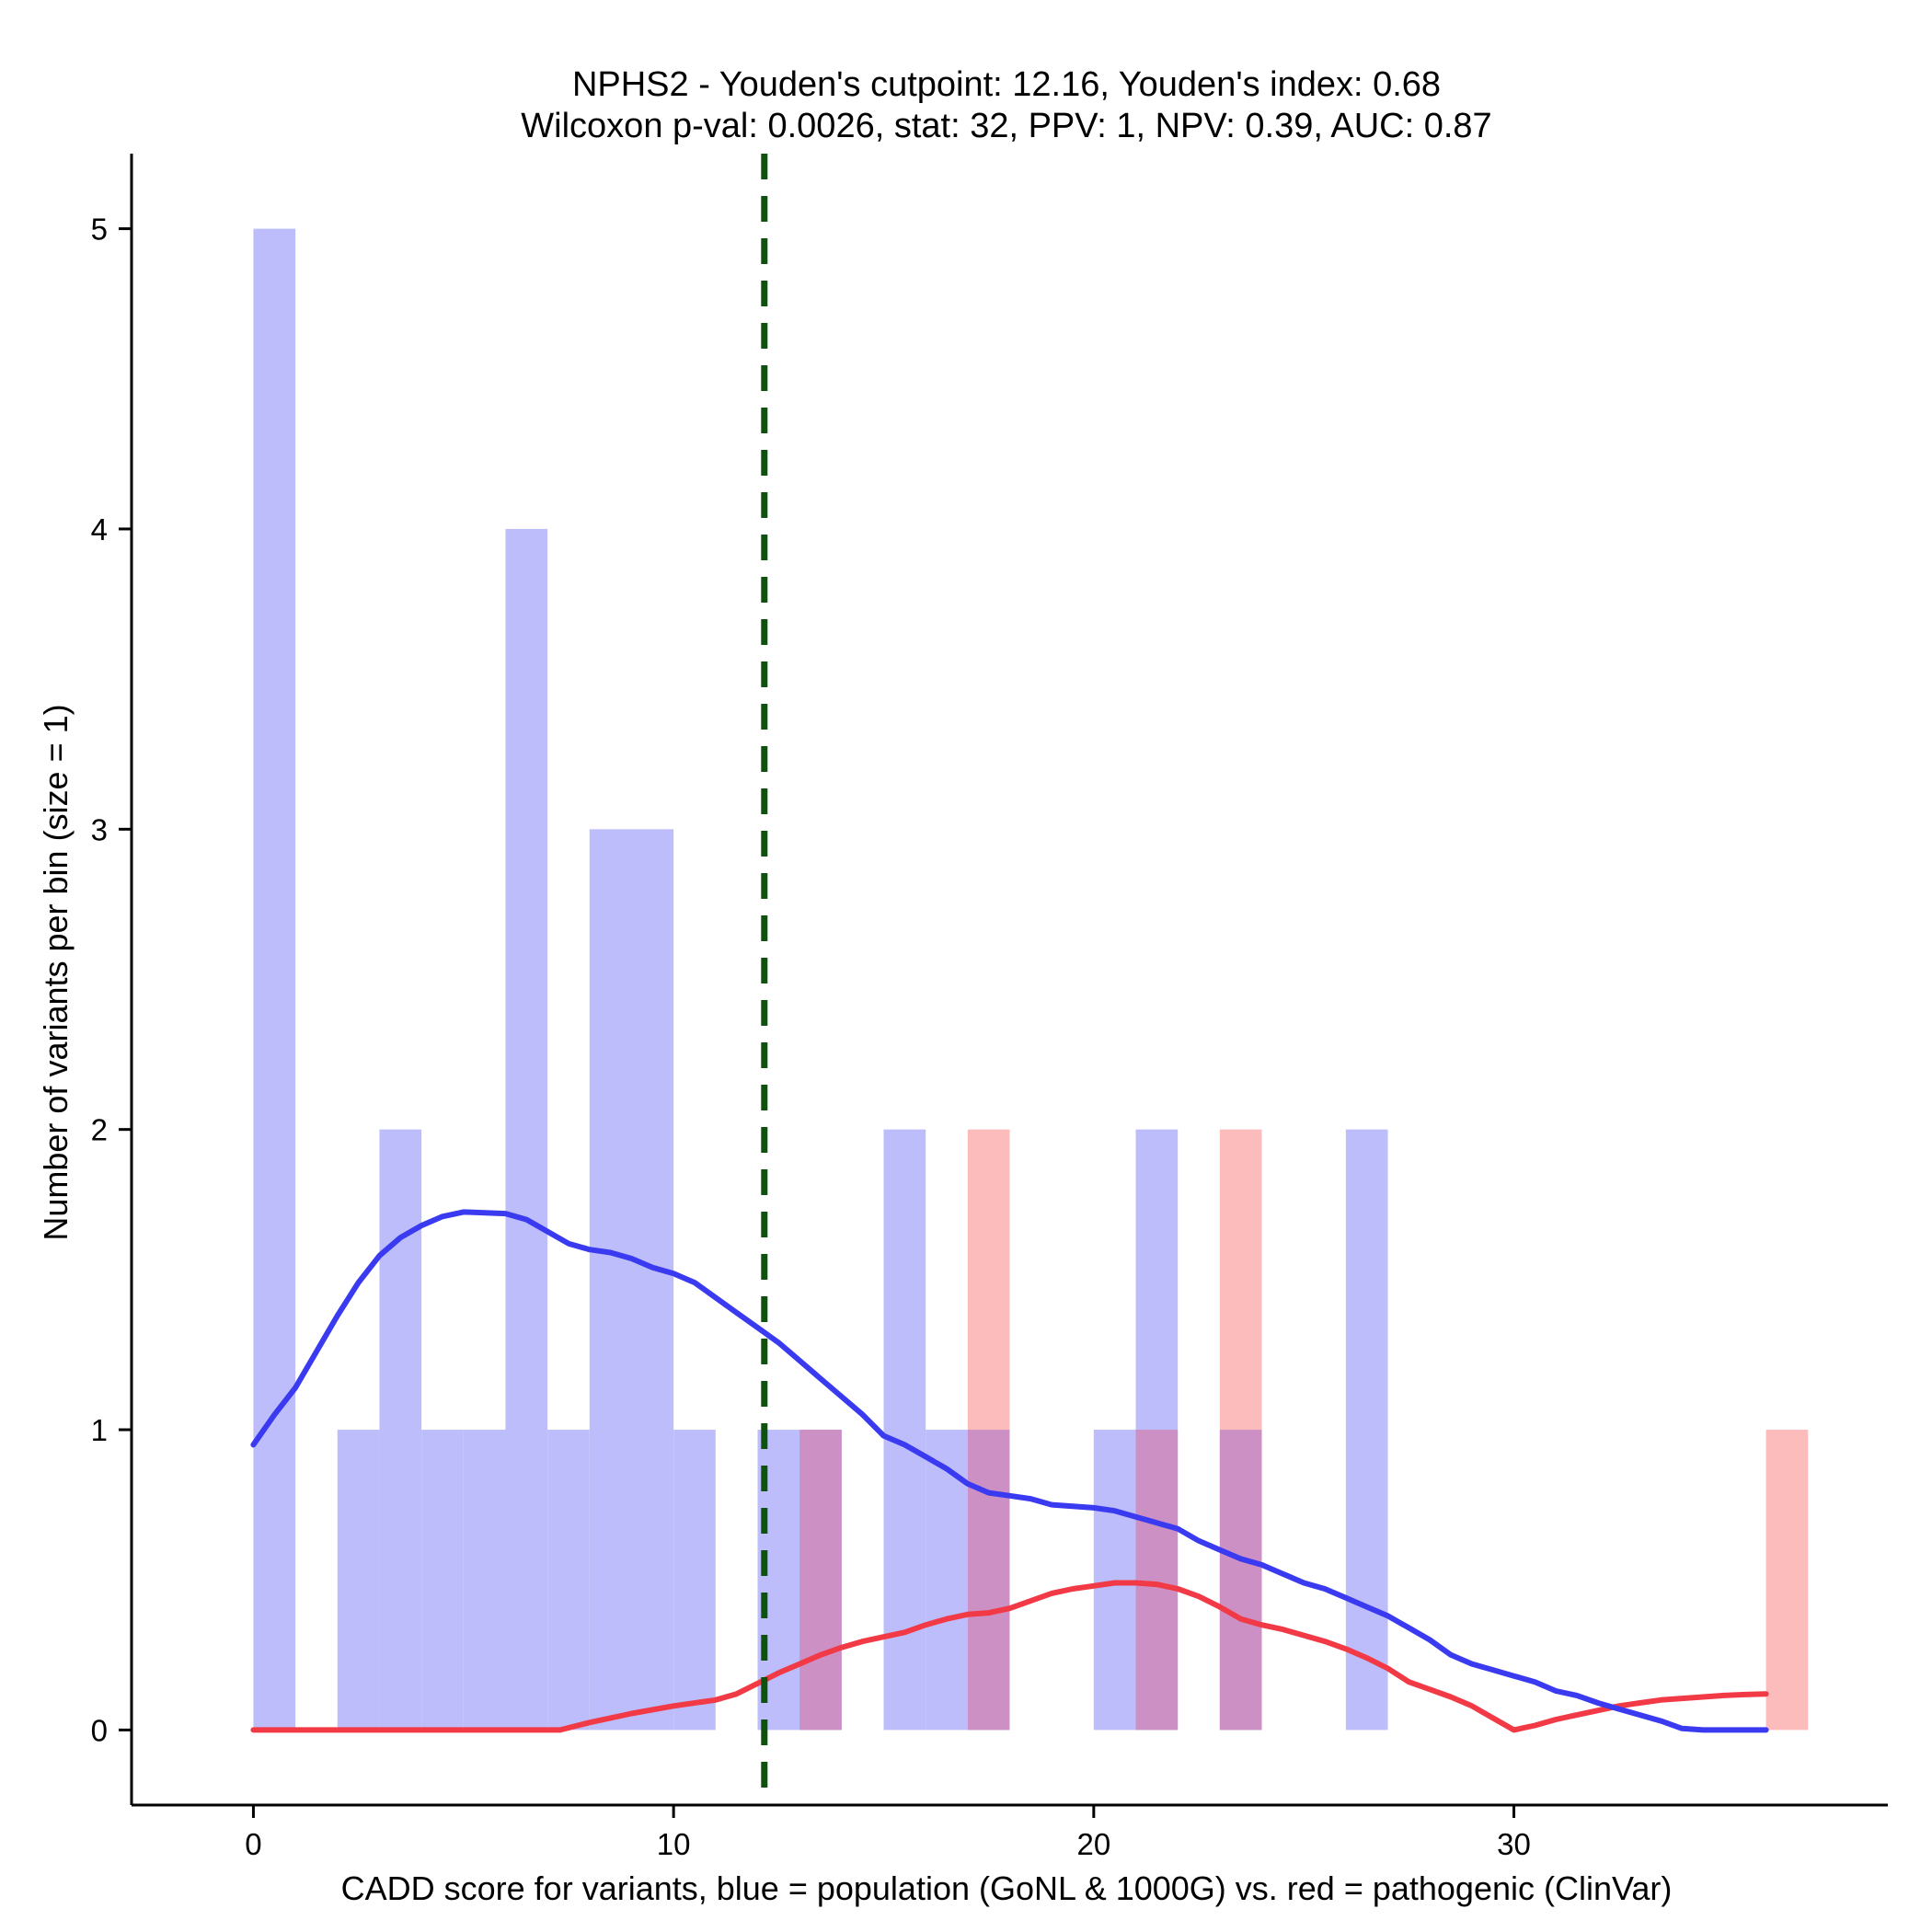 This screenshot has height=1932, width=1932. Describe the element at coordinates (99, 1730) in the screenshot. I see `y-tick-label: 0` at that location.